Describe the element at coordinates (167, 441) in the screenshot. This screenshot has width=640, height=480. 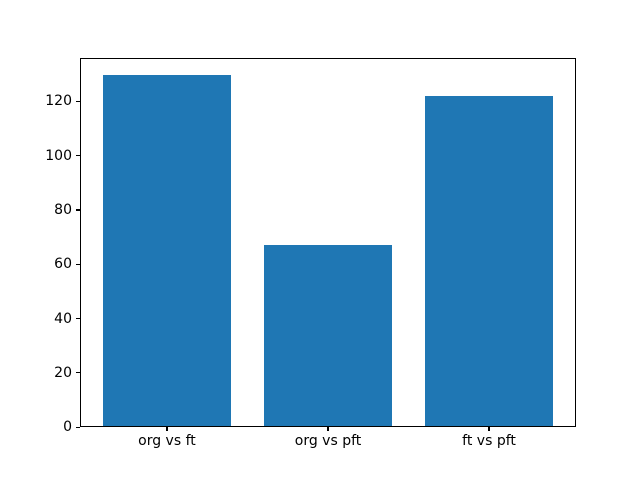
I see `x-tick-label: org vs ft` at that location.